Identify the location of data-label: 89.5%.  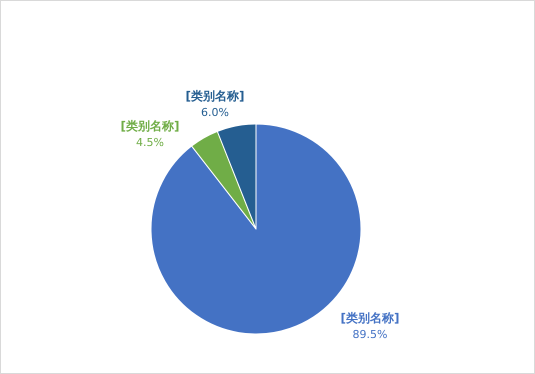
(370, 334).